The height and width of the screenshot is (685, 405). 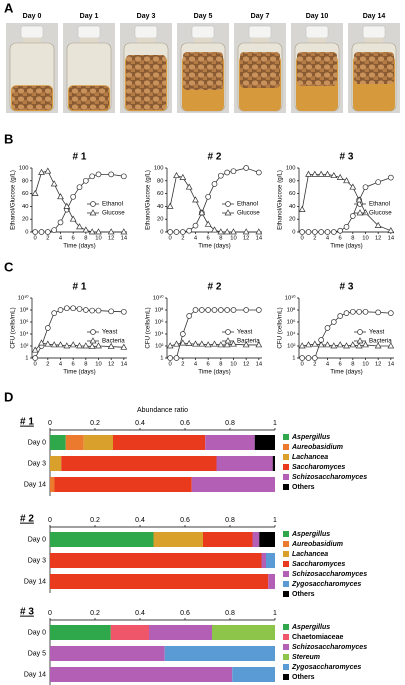 What do you see at coordinates (326, 584) in the screenshot?
I see `legend-label: Zygosaccharomyces` at bounding box center [326, 584].